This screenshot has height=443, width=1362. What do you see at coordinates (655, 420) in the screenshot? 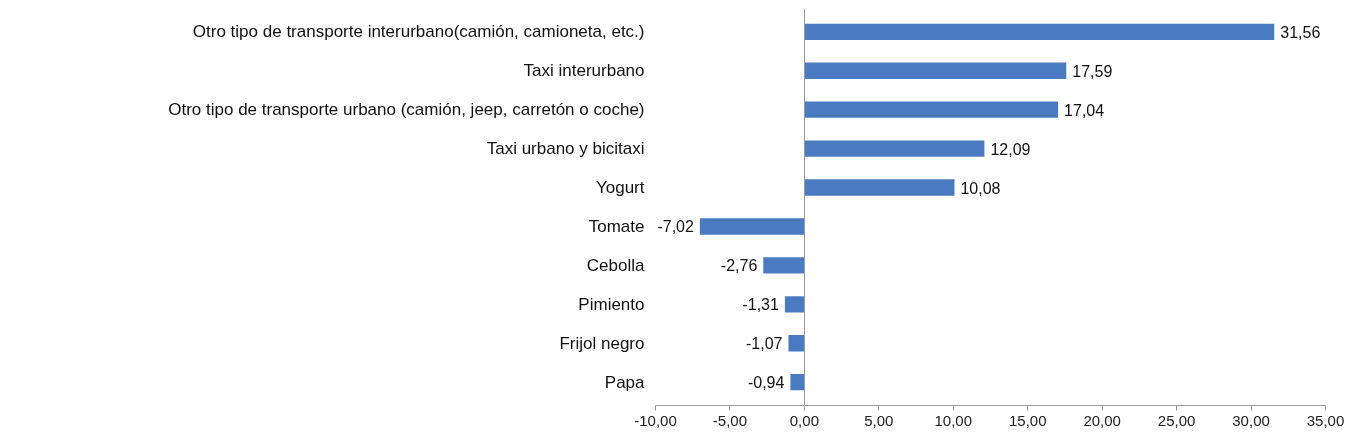
I see `x-tick-label: -10,00` at bounding box center [655, 420].